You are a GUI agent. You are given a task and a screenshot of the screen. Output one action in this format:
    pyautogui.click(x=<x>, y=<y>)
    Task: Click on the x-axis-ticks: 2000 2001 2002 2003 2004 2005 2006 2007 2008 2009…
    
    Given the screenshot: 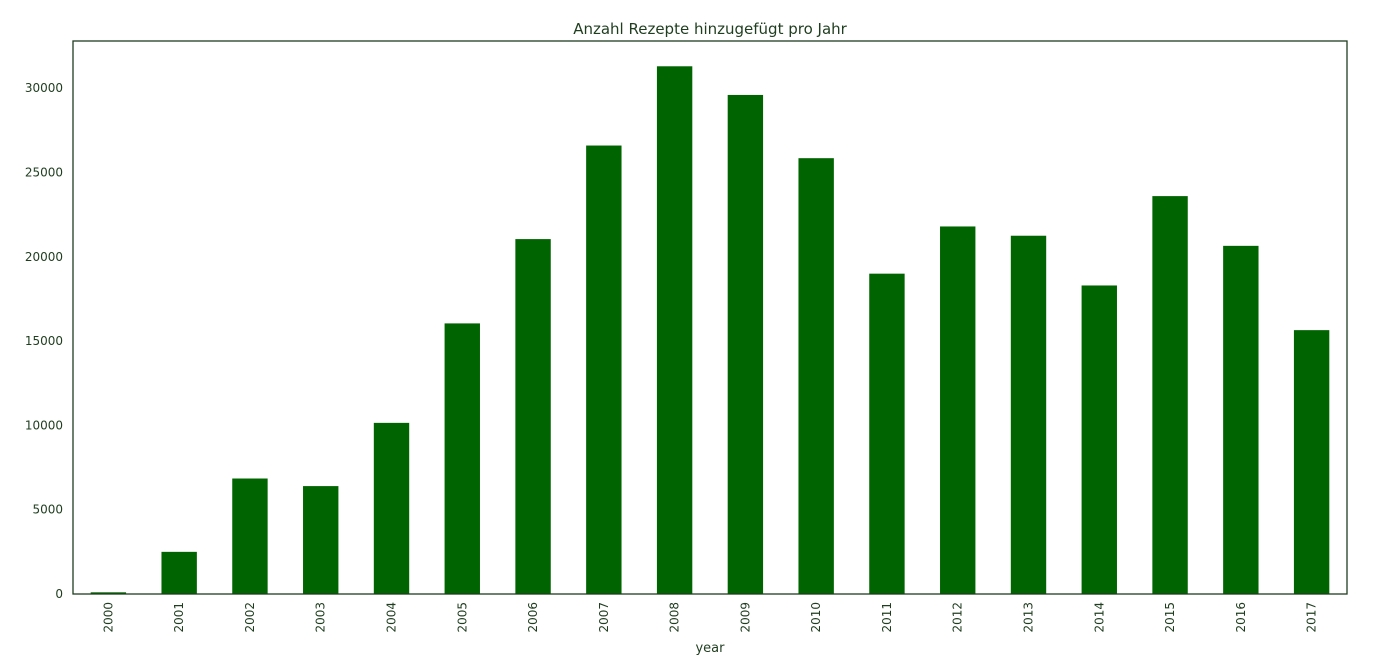 What is the action you would take?
    pyautogui.click(x=709, y=617)
    